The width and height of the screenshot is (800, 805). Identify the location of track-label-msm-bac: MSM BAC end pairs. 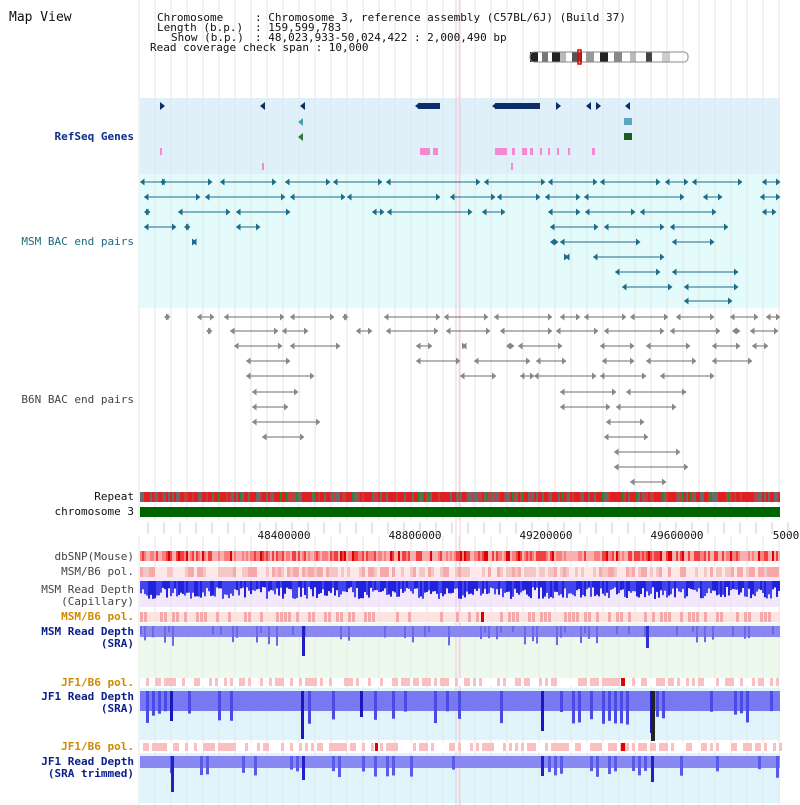
(77, 241).